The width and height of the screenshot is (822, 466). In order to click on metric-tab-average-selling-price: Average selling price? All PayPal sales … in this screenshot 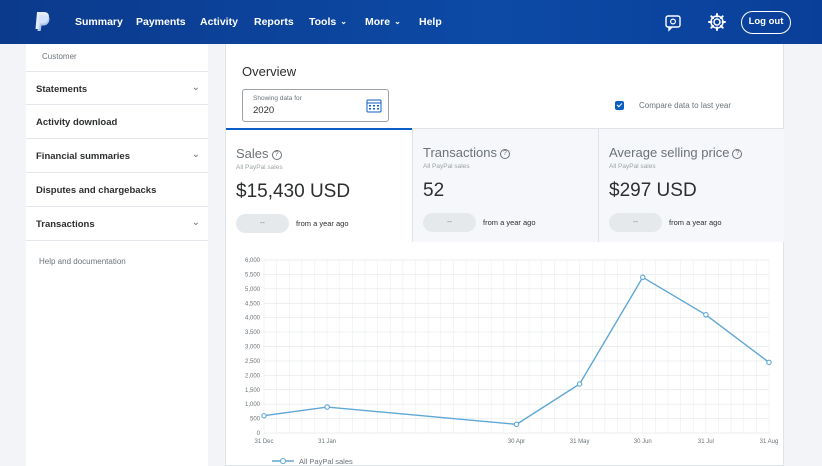, I will do `click(691, 185)`.